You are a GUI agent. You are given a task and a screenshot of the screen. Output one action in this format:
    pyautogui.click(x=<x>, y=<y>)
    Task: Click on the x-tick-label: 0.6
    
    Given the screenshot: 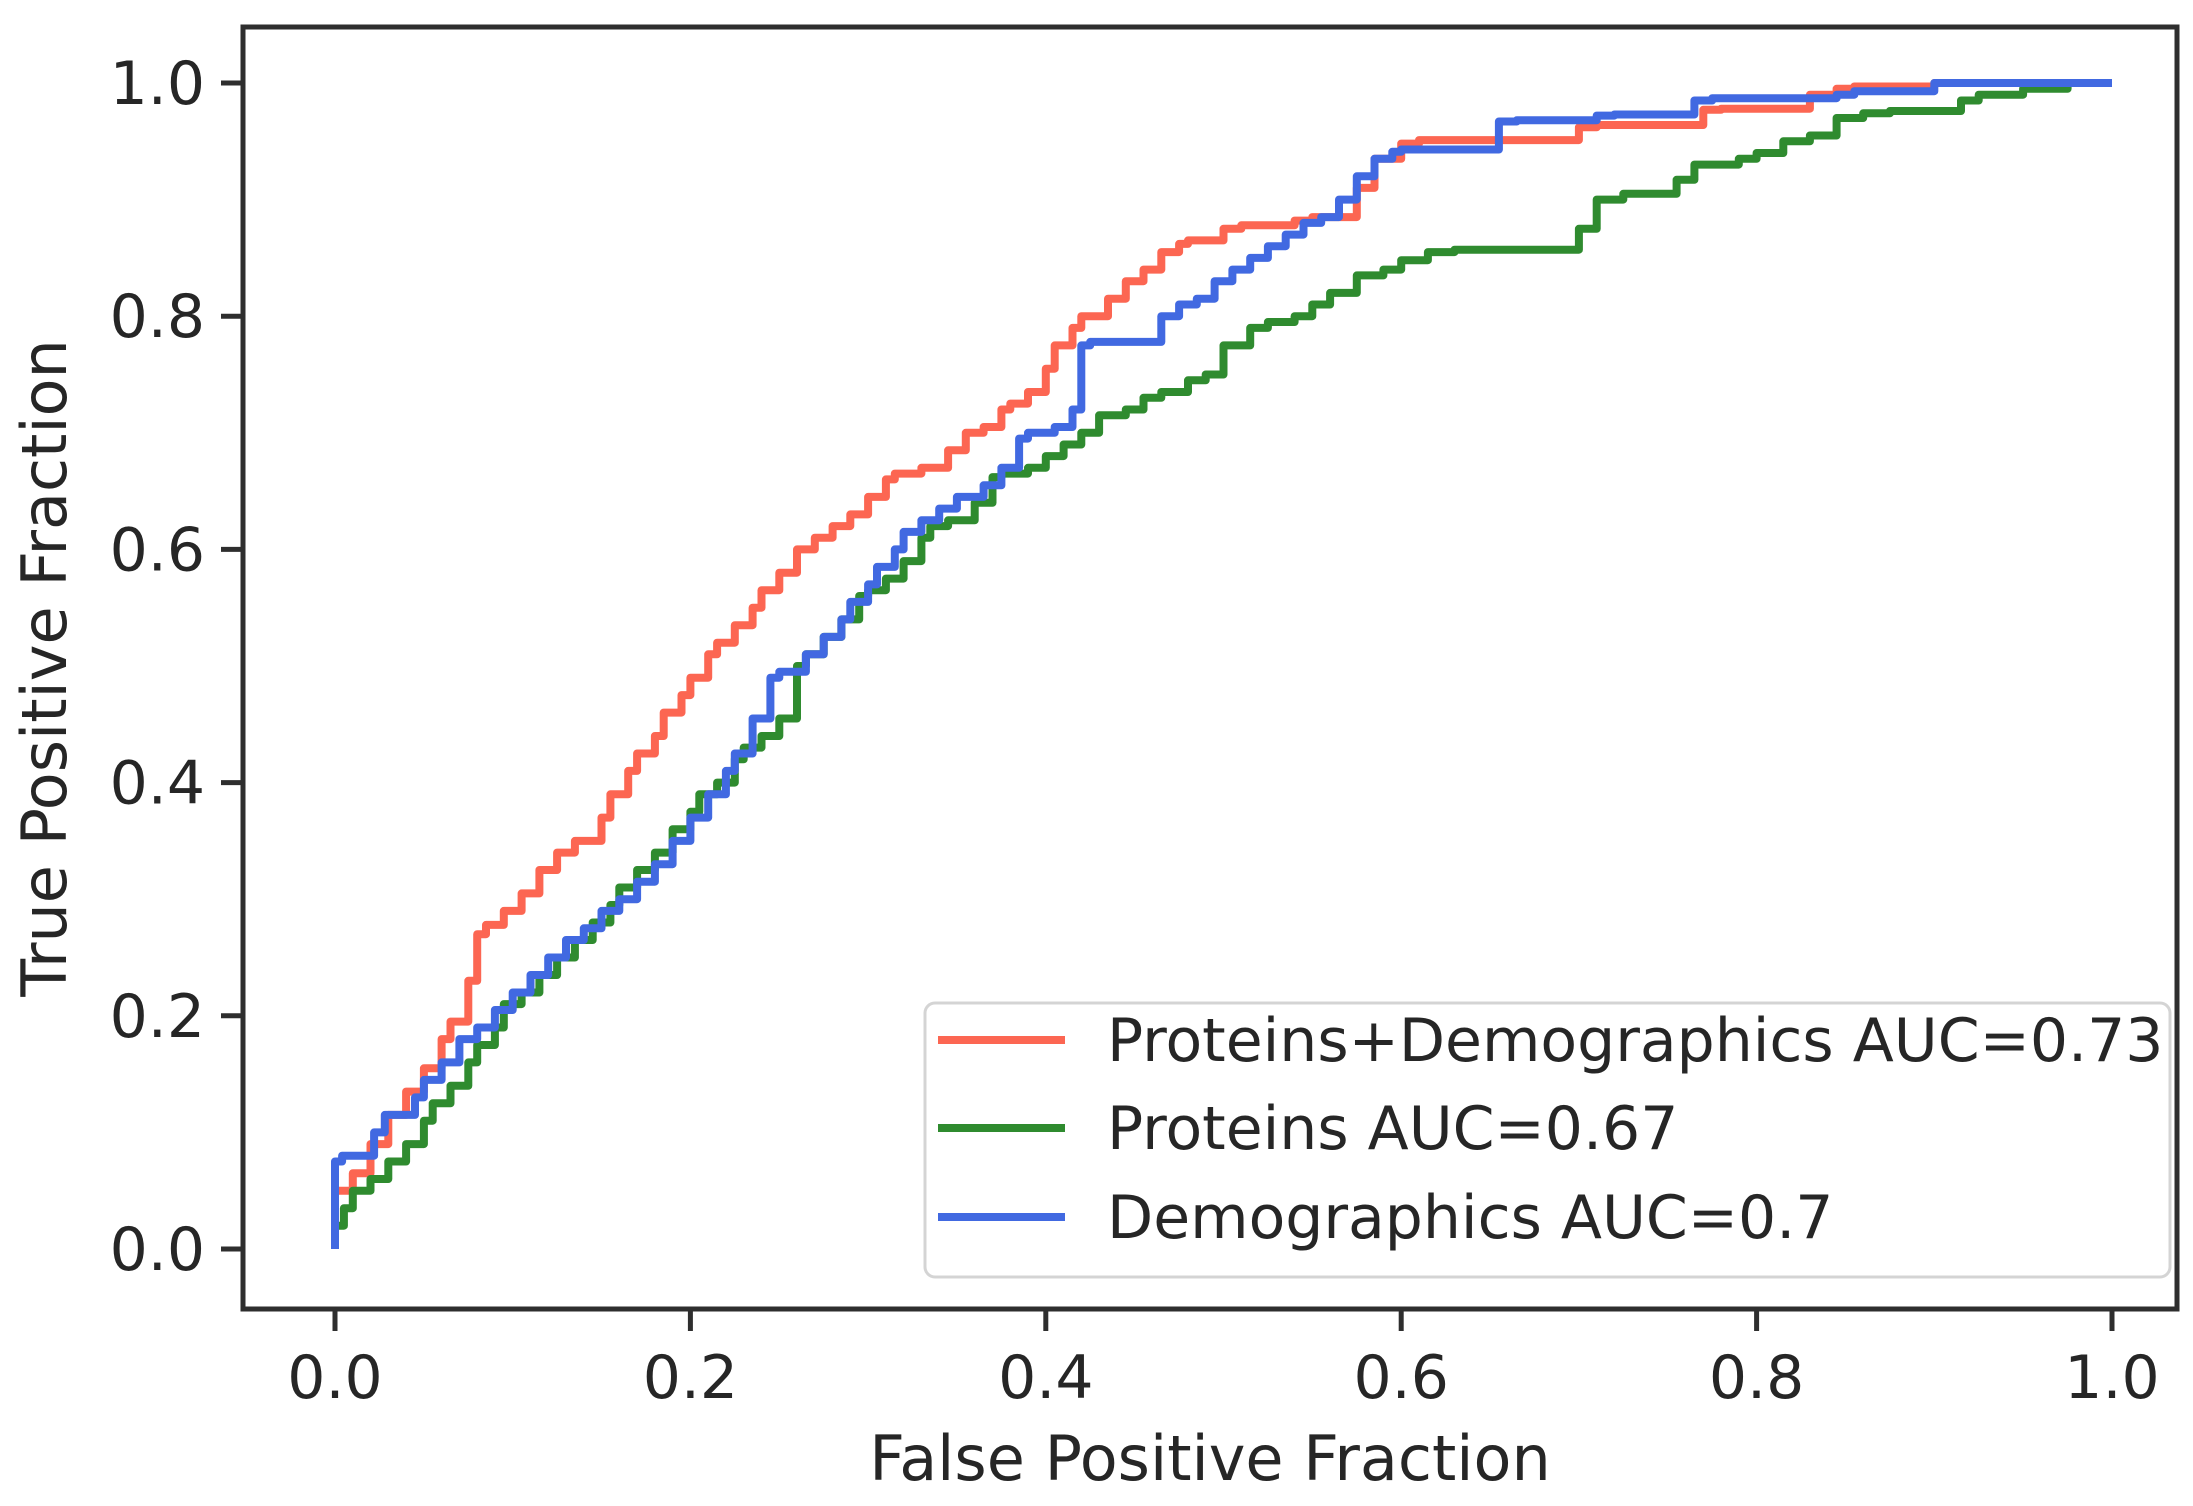 What is the action you would take?
    pyautogui.click(x=1400, y=1378)
    